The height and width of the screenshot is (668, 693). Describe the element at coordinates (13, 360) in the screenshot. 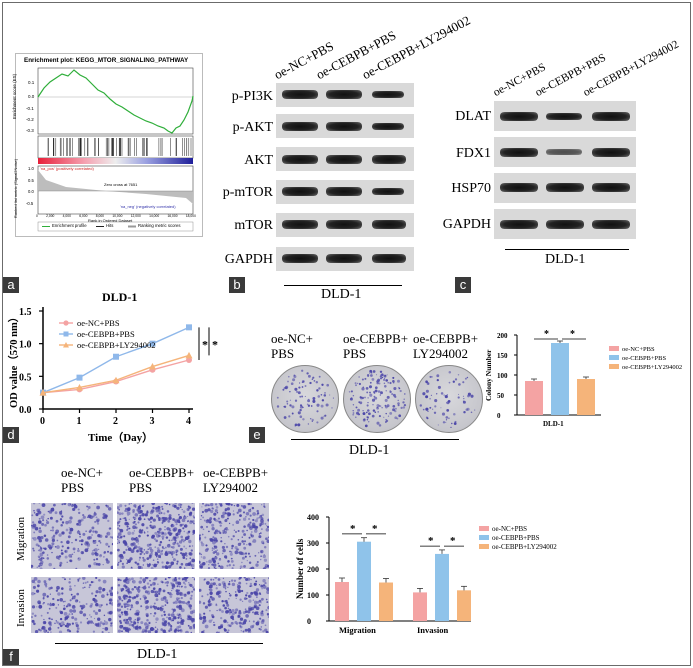

I see `chart-d-ylabel: OD value（570 nm）` at that location.